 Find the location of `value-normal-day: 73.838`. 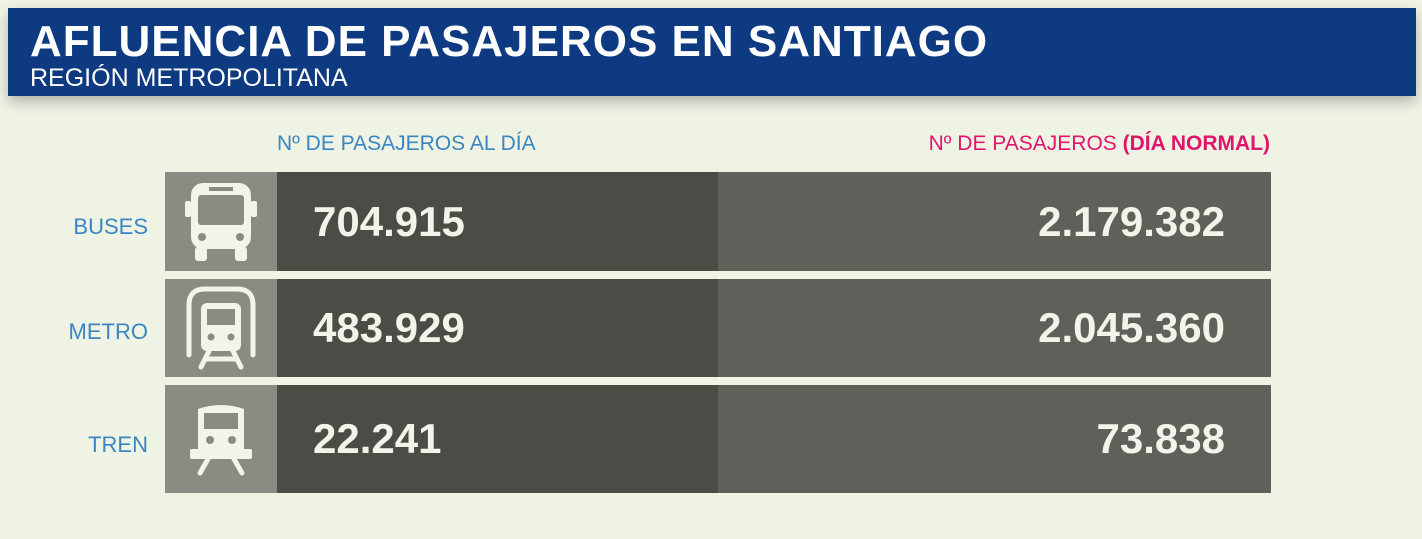

value-normal-day: 73.838 is located at coordinates (1160, 438).